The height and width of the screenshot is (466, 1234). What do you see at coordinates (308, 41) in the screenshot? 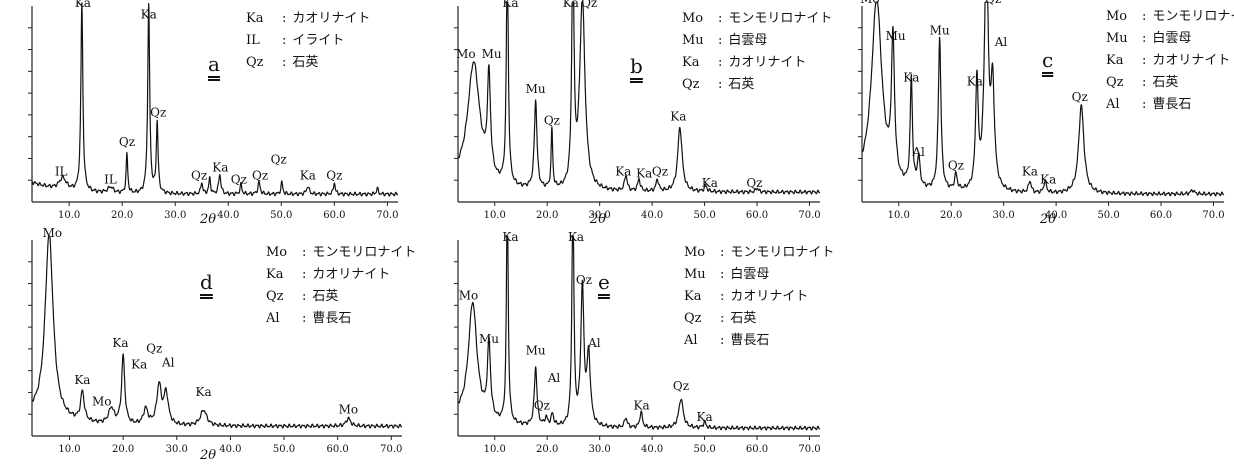
I see `legend: Ka: カオリナイト IL: イライト Qz: 石英` at bounding box center [308, 41].